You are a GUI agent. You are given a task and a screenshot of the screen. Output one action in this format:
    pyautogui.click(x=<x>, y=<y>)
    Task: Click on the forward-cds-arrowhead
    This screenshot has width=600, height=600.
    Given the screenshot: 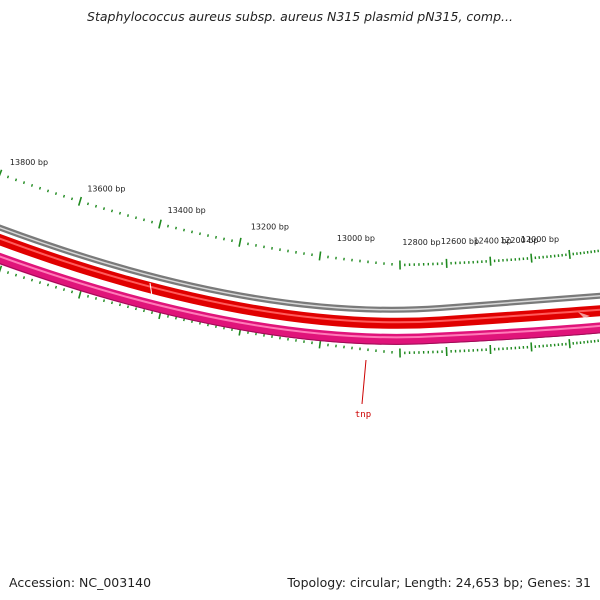 What is the action you would take?
    pyautogui.click(x=584, y=315)
    